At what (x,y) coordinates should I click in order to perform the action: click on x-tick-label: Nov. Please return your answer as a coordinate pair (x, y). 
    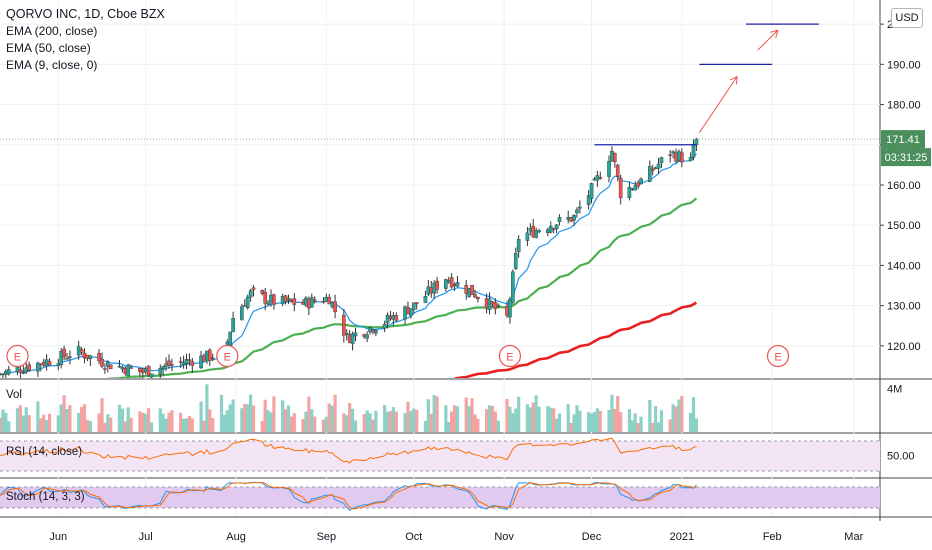
    Looking at the image, I should click on (504, 537).